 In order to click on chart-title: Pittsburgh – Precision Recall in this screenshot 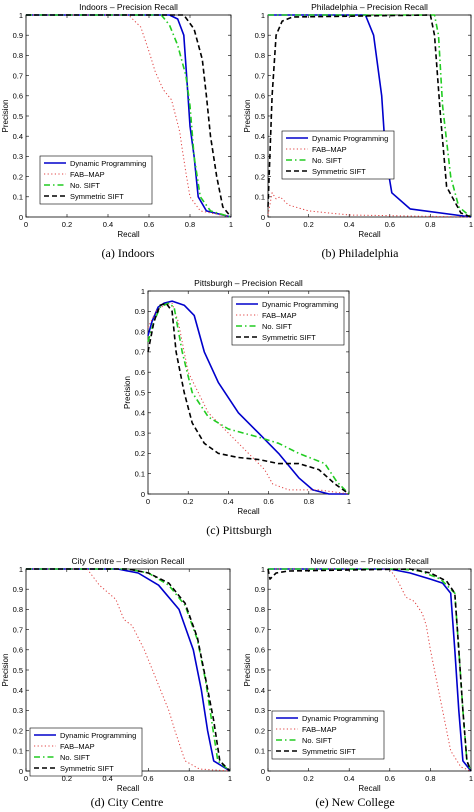, I will do `click(248, 283)`.